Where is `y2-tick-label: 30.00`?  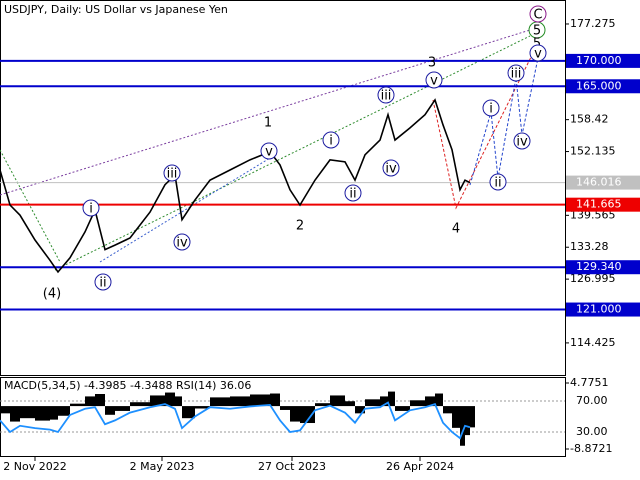 y2-tick-label: 30.00 is located at coordinates (592, 431).